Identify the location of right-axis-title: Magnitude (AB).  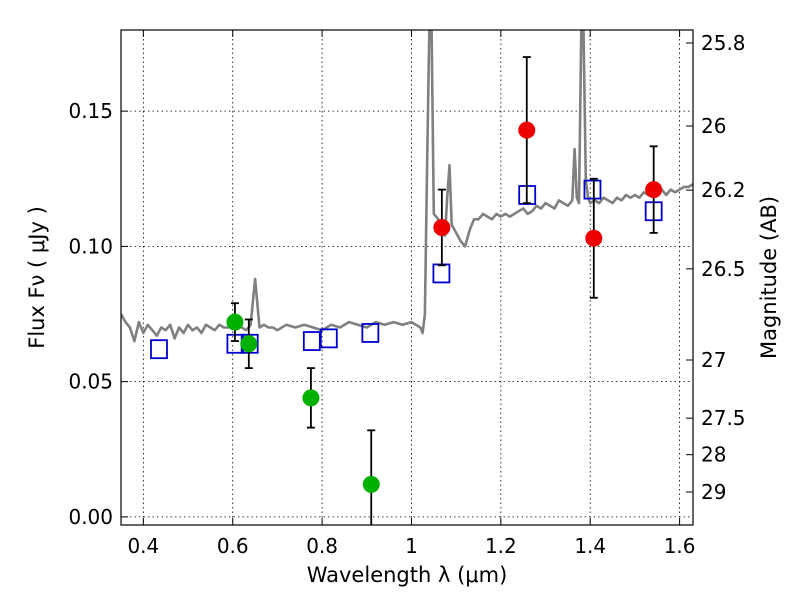
(769, 277).